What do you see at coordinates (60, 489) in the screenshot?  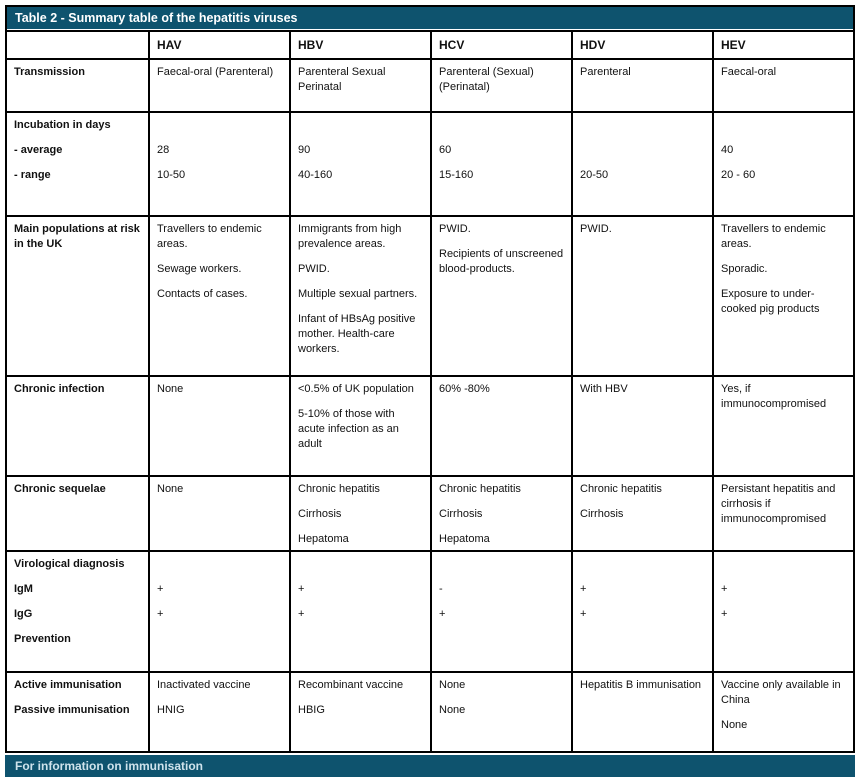 I see `cell-paragraph: Chronic sequelae` at bounding box center [60, 489].